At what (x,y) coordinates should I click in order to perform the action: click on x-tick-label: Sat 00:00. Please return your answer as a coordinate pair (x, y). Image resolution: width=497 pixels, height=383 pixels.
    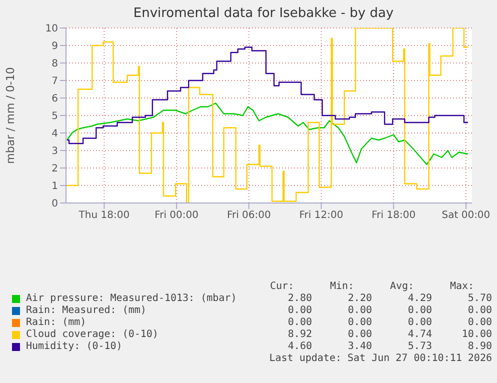
    Looking at the image, I should click on (466, 216).